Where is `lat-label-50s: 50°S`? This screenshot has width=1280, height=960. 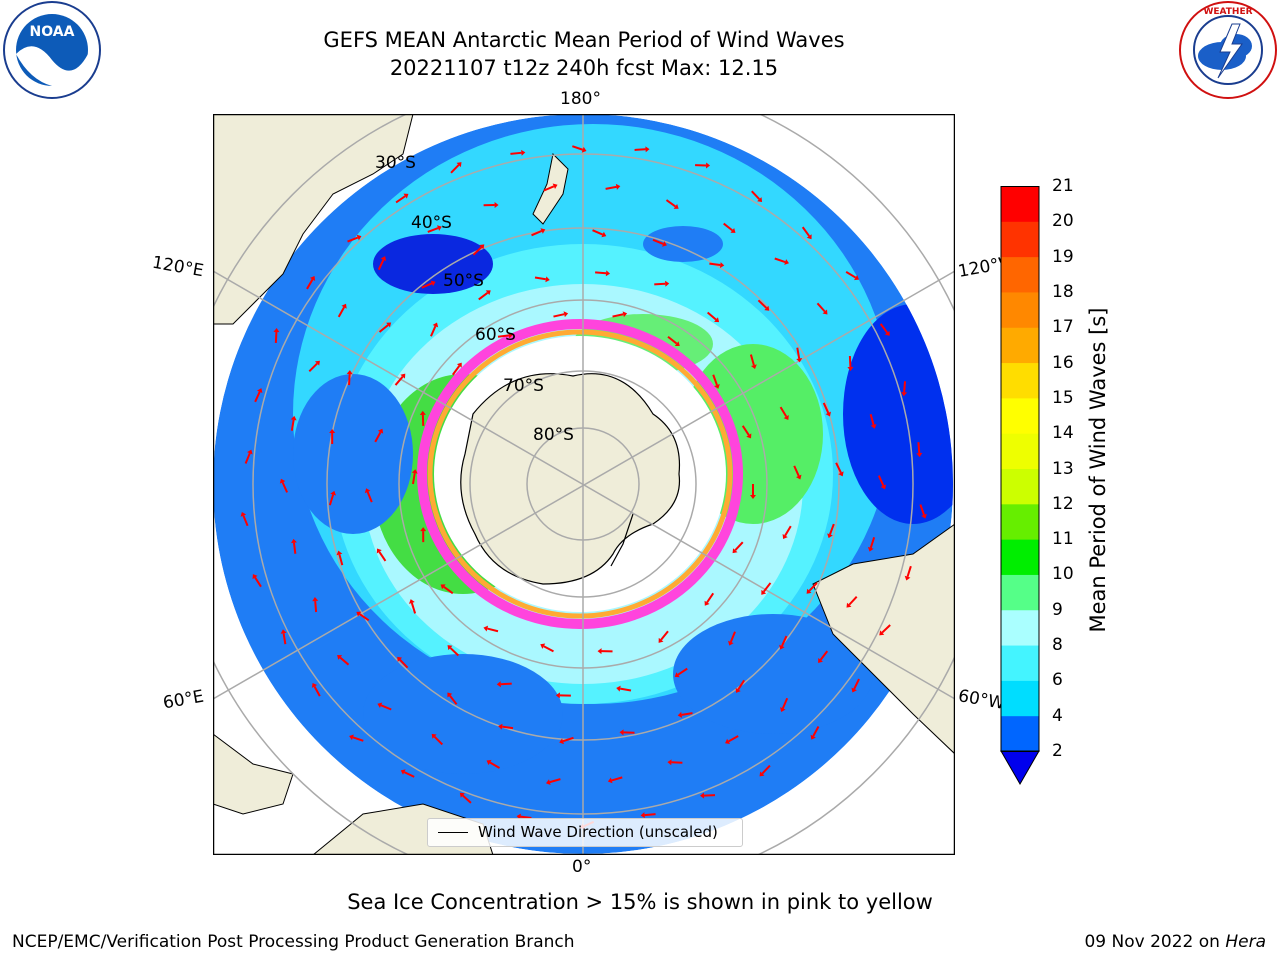
lat-label-50s: 50°S is located at coordinates (463, 281).